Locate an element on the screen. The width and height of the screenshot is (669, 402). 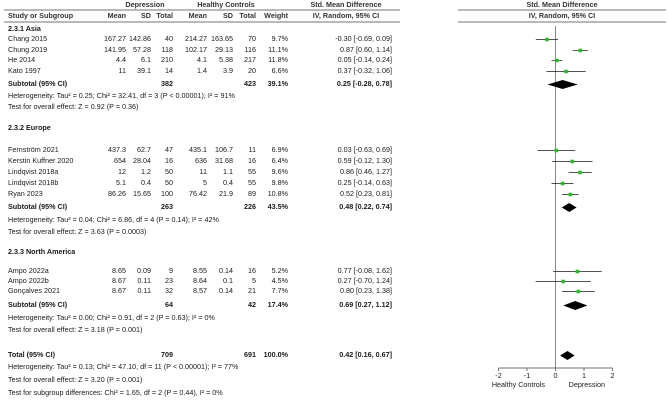
study-col-header: Study or Subgroup is located at coordinates (41, 15).